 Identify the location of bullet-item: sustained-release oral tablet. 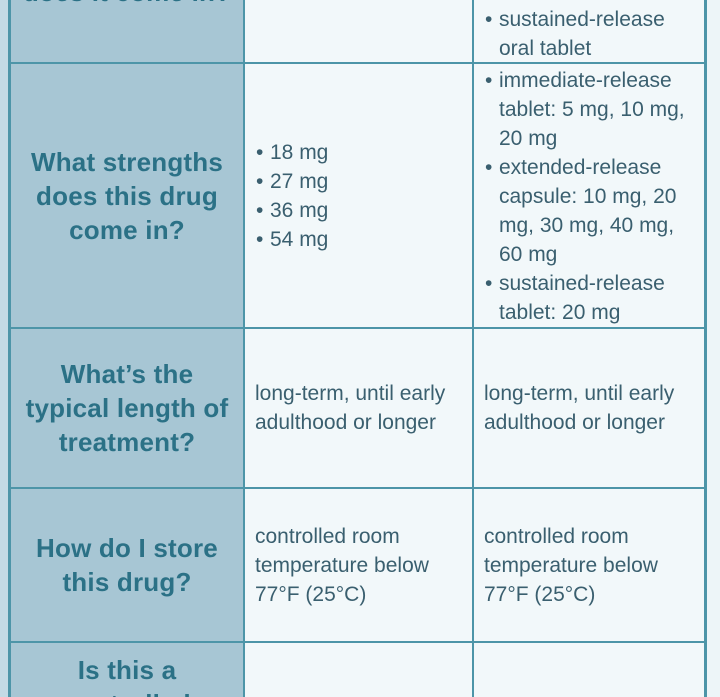
(590, 33).